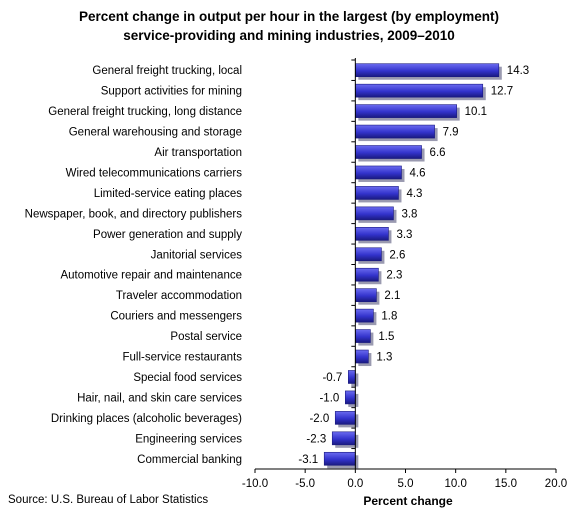 The image size is (578, 515). Describe the element at coordinates (397, 255) in the screenshot. I see `value-label: 2.6` at that location.